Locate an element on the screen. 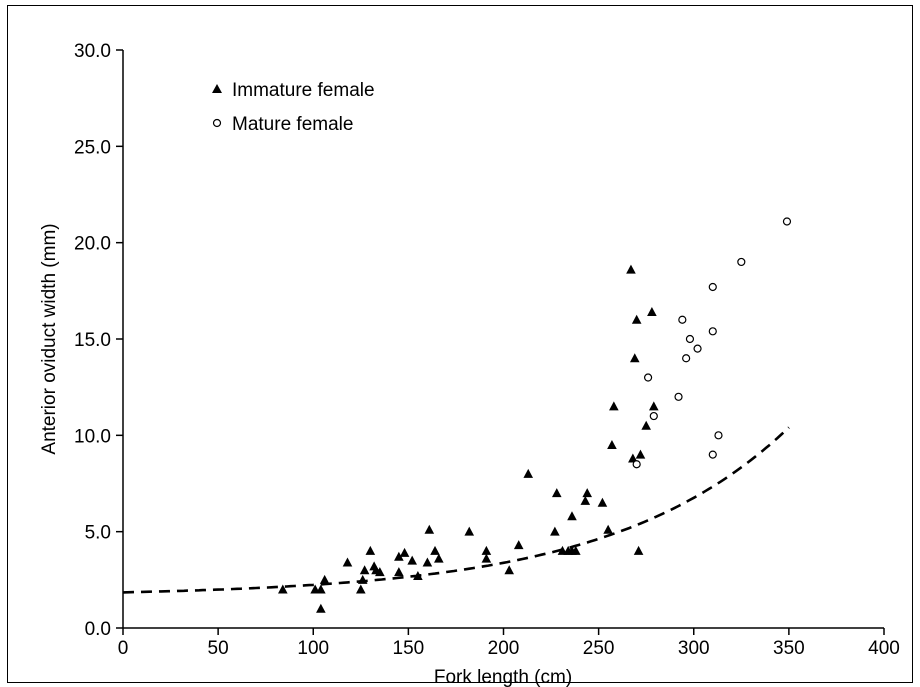 This screenshot has width=920, height=687. legend-circle-marker is located at coordinates (217, 123).